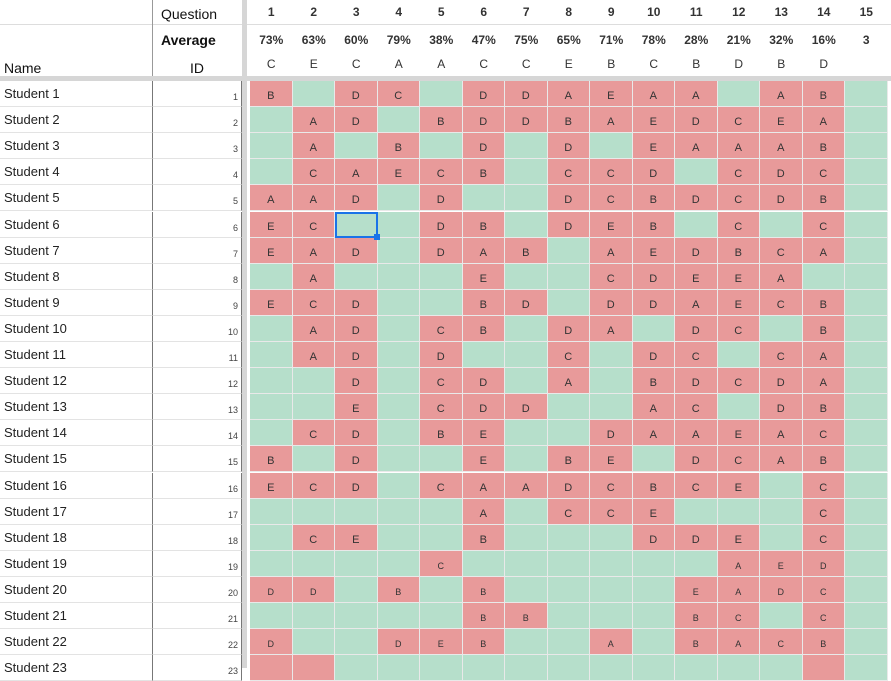 This screenshot has height=681, width=891. I want to click on student-id: 16, so click(197, 485).